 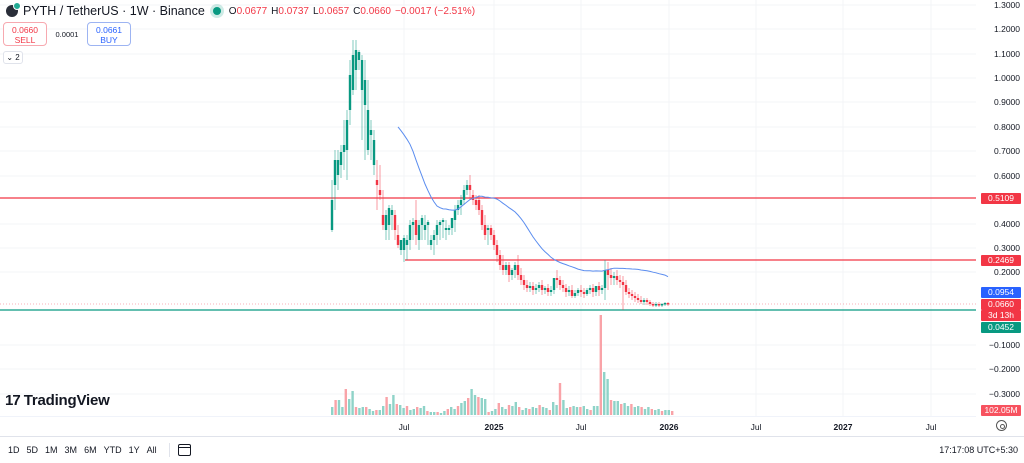 I want to click on tradingview-mark-icon: 17, so click(x=13, y=400).